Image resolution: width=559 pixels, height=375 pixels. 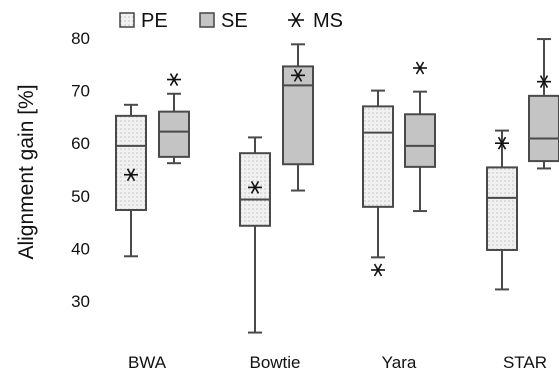 I want to click on x-category-label: Yara, so click(x=399, y=362).